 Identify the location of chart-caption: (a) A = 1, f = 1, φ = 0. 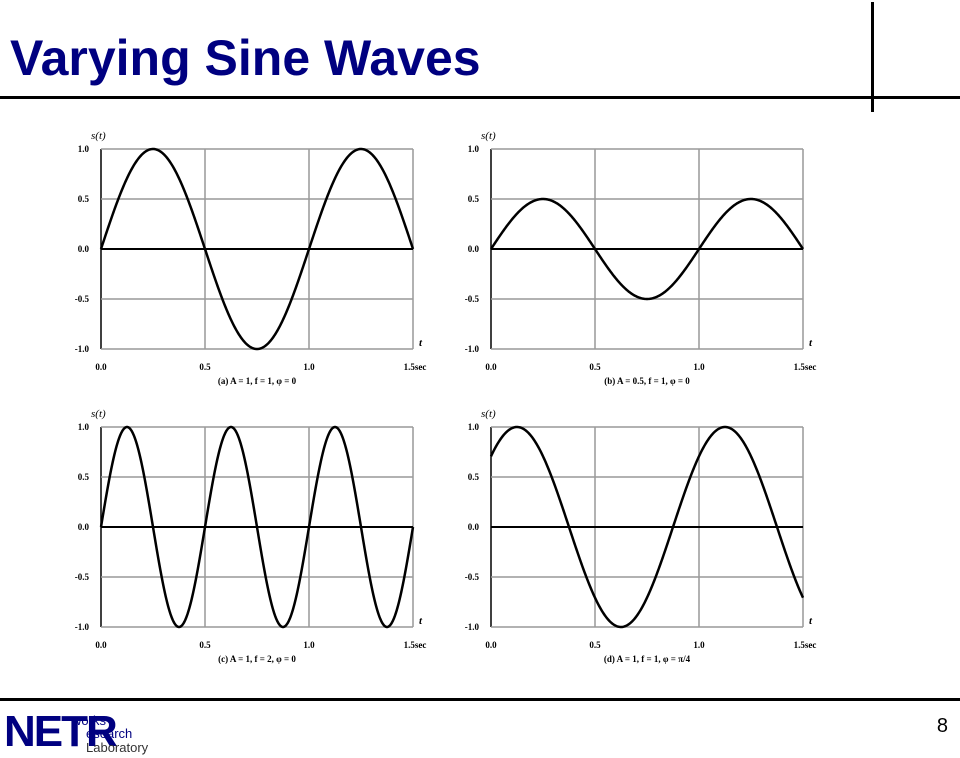
(257, 381).